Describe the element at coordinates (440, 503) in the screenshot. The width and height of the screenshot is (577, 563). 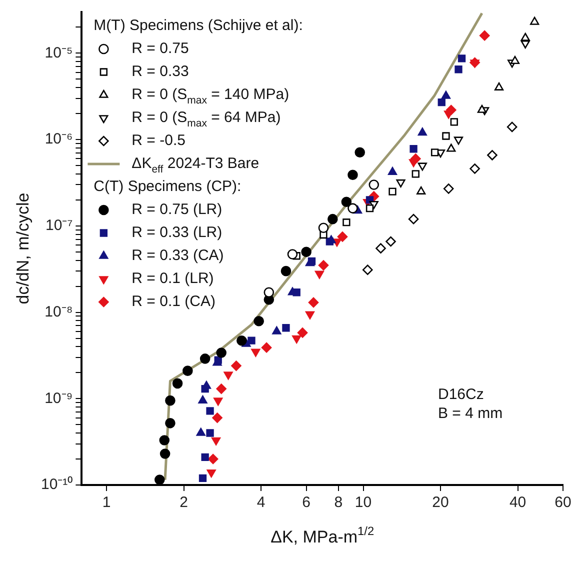
I see `x-tick-label: 20` at that location.